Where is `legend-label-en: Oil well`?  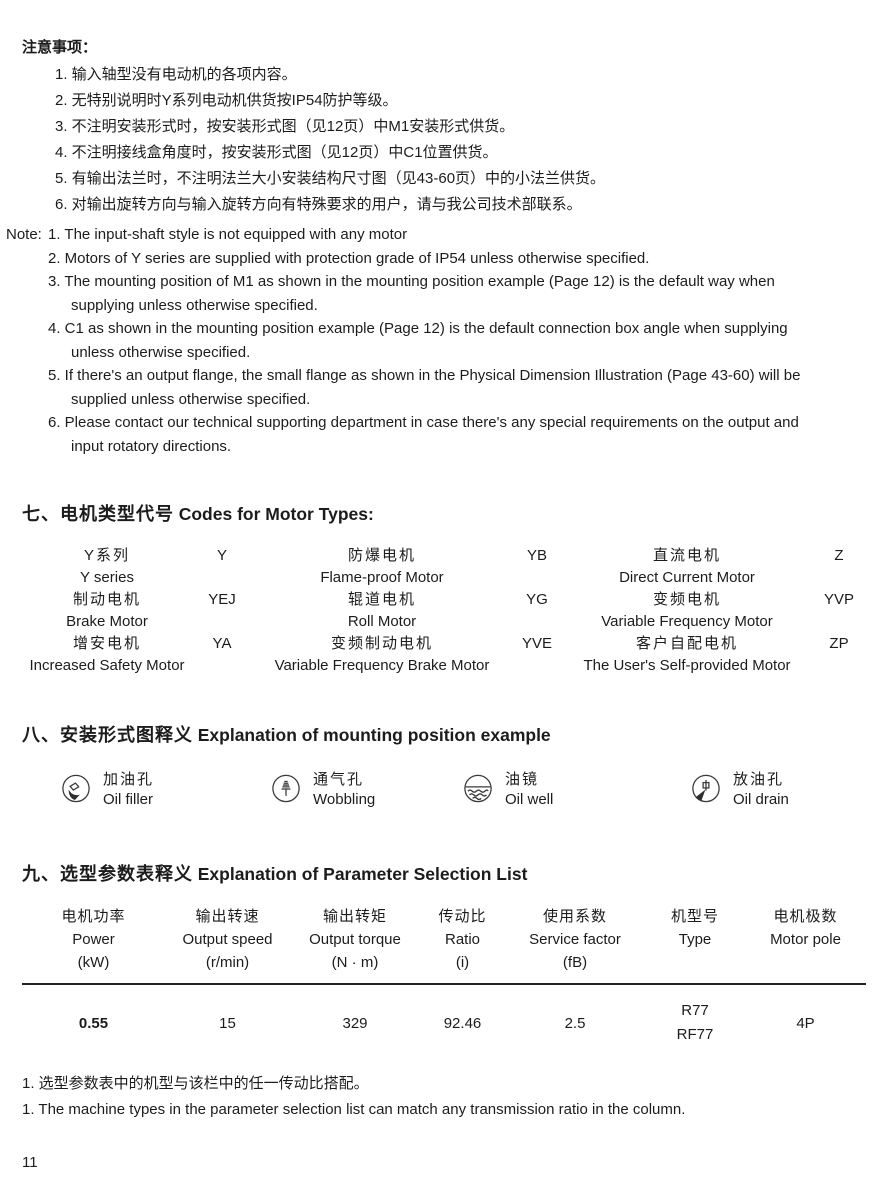 legend-label-en: Oil well is located at coordinates (529, 799).